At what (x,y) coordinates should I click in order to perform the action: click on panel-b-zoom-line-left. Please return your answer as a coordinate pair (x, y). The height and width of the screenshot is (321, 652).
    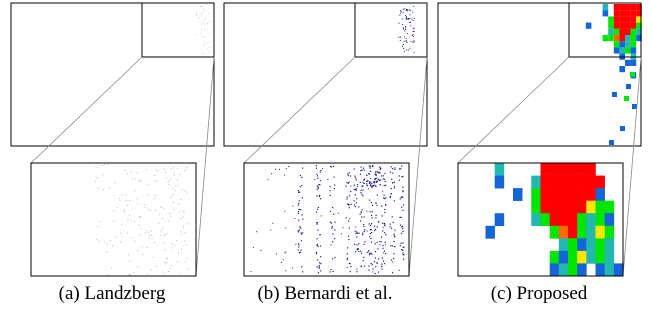
    Looking at the image, I should click on (299, 110).